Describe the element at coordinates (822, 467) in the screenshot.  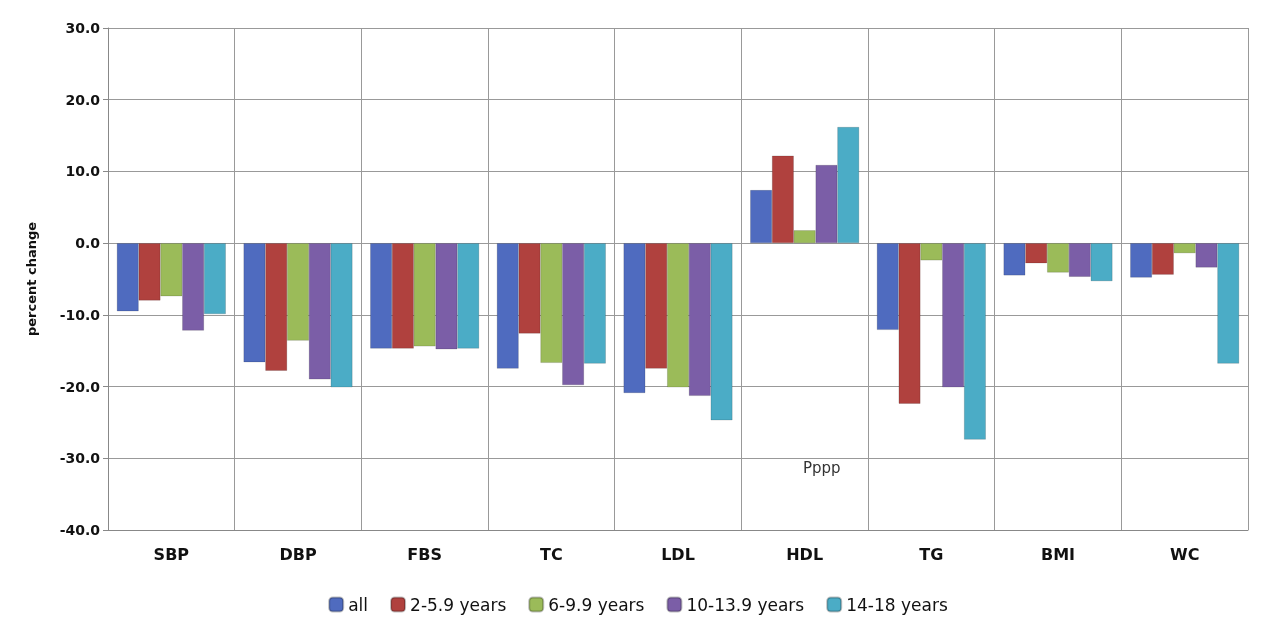
I see `annotation: Pppp` at that location.